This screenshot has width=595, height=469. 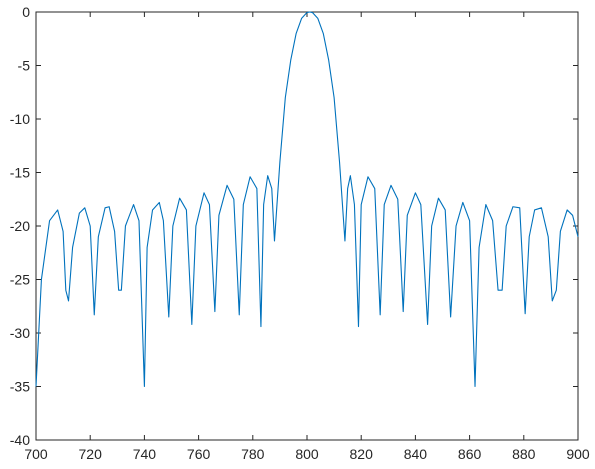 I want to click on x-tick-label: 780, so click(x=253, y=454).